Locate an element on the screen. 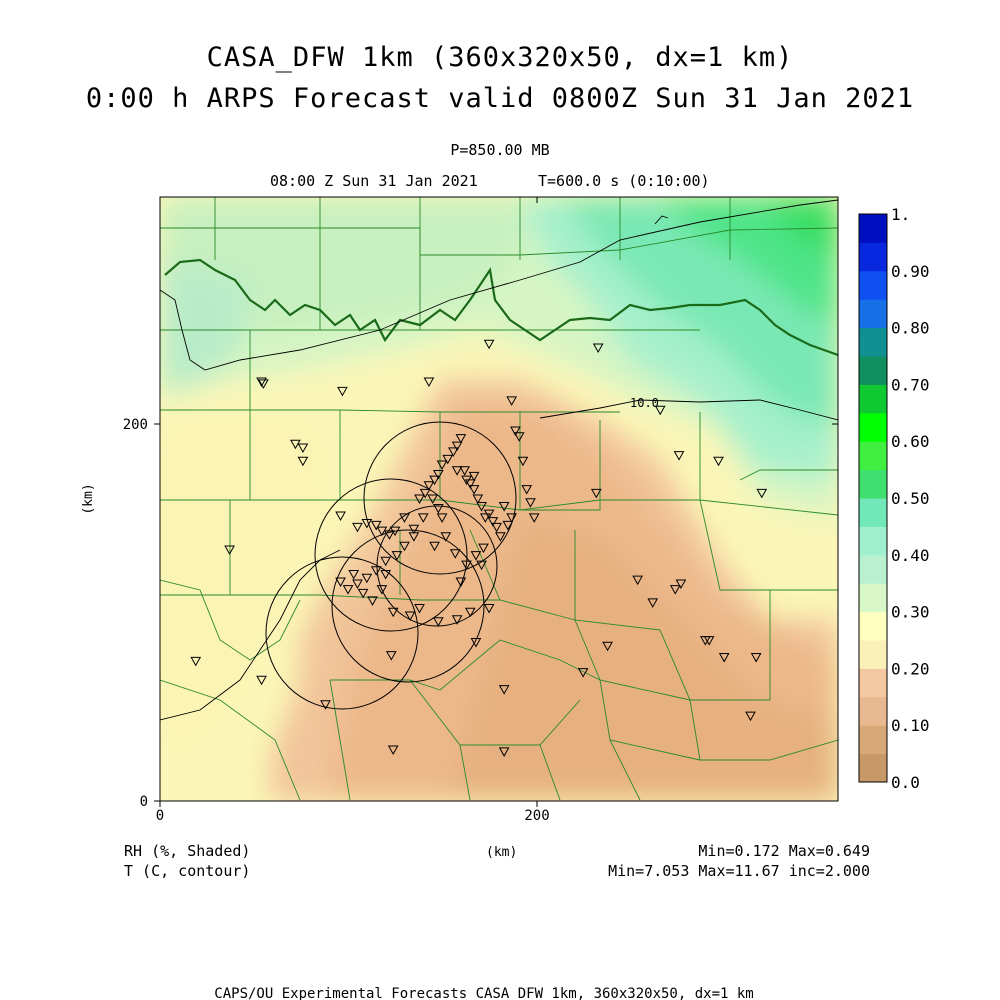 The width and height of the screenshot is (1000, 1000). colorbar-label: 0.40 is located at coordinates (910, 555).